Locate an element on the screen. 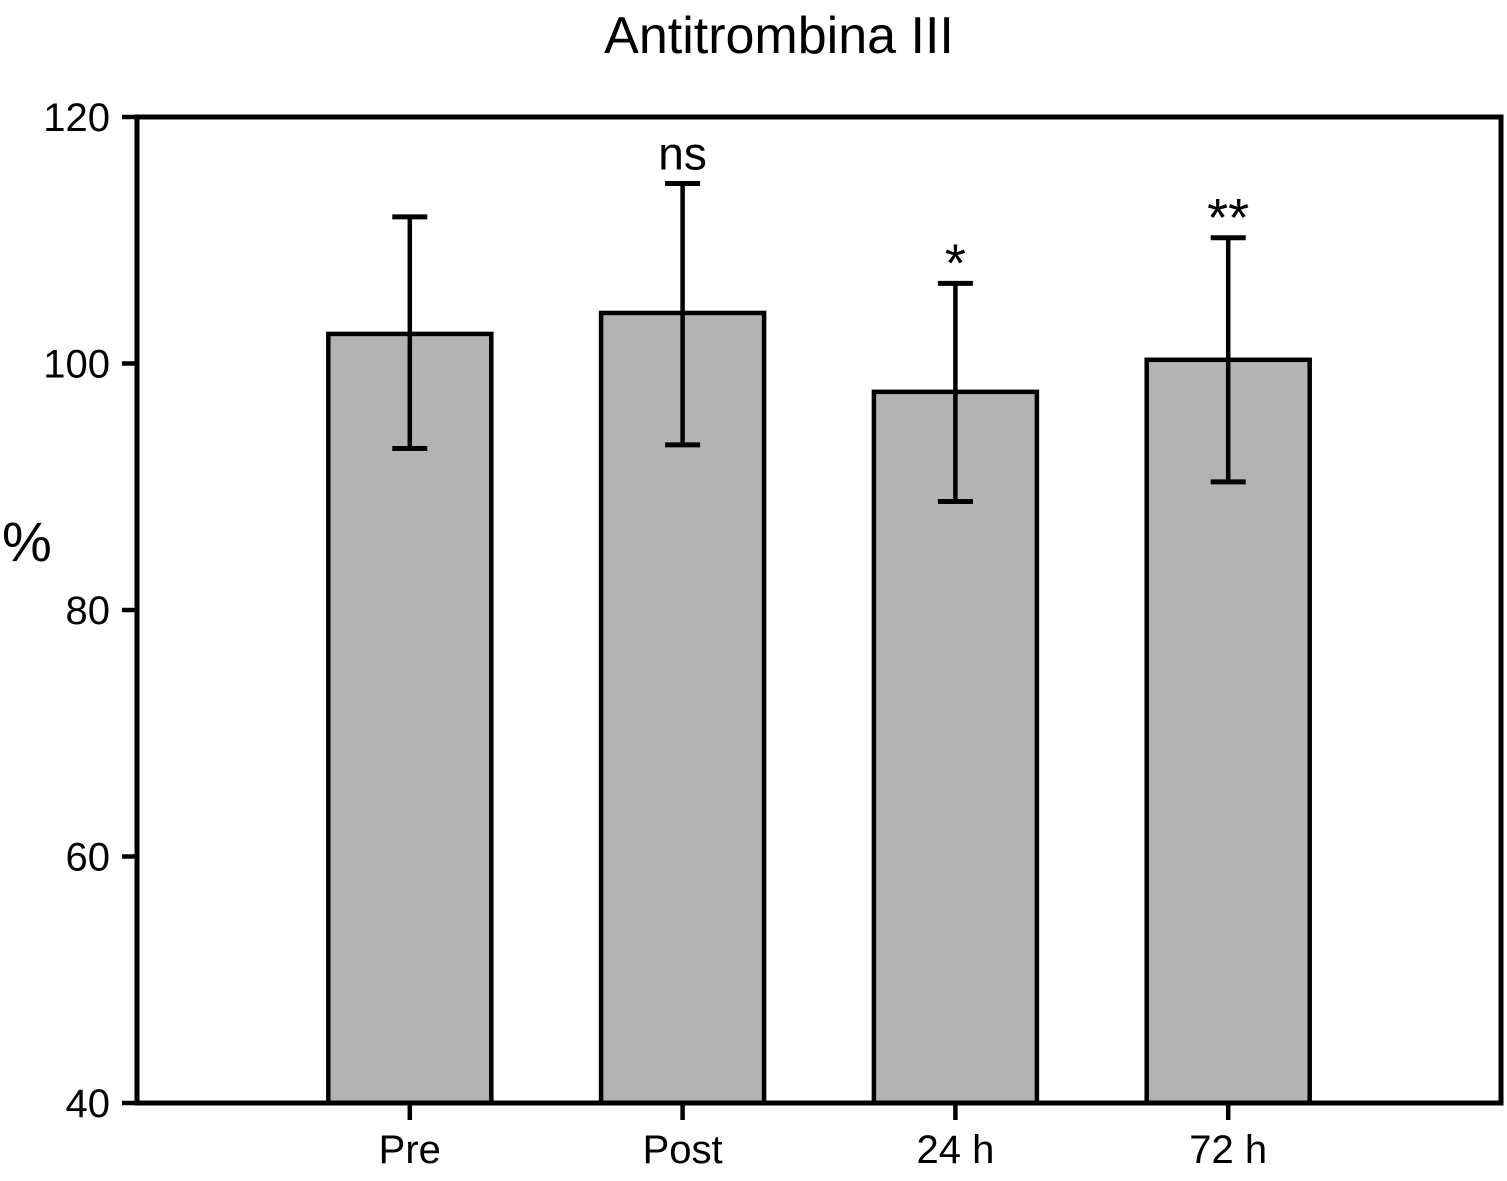 This screenshot has width=1507, height=1181. x-axis-ticks is located at coordinates (819, 1111).